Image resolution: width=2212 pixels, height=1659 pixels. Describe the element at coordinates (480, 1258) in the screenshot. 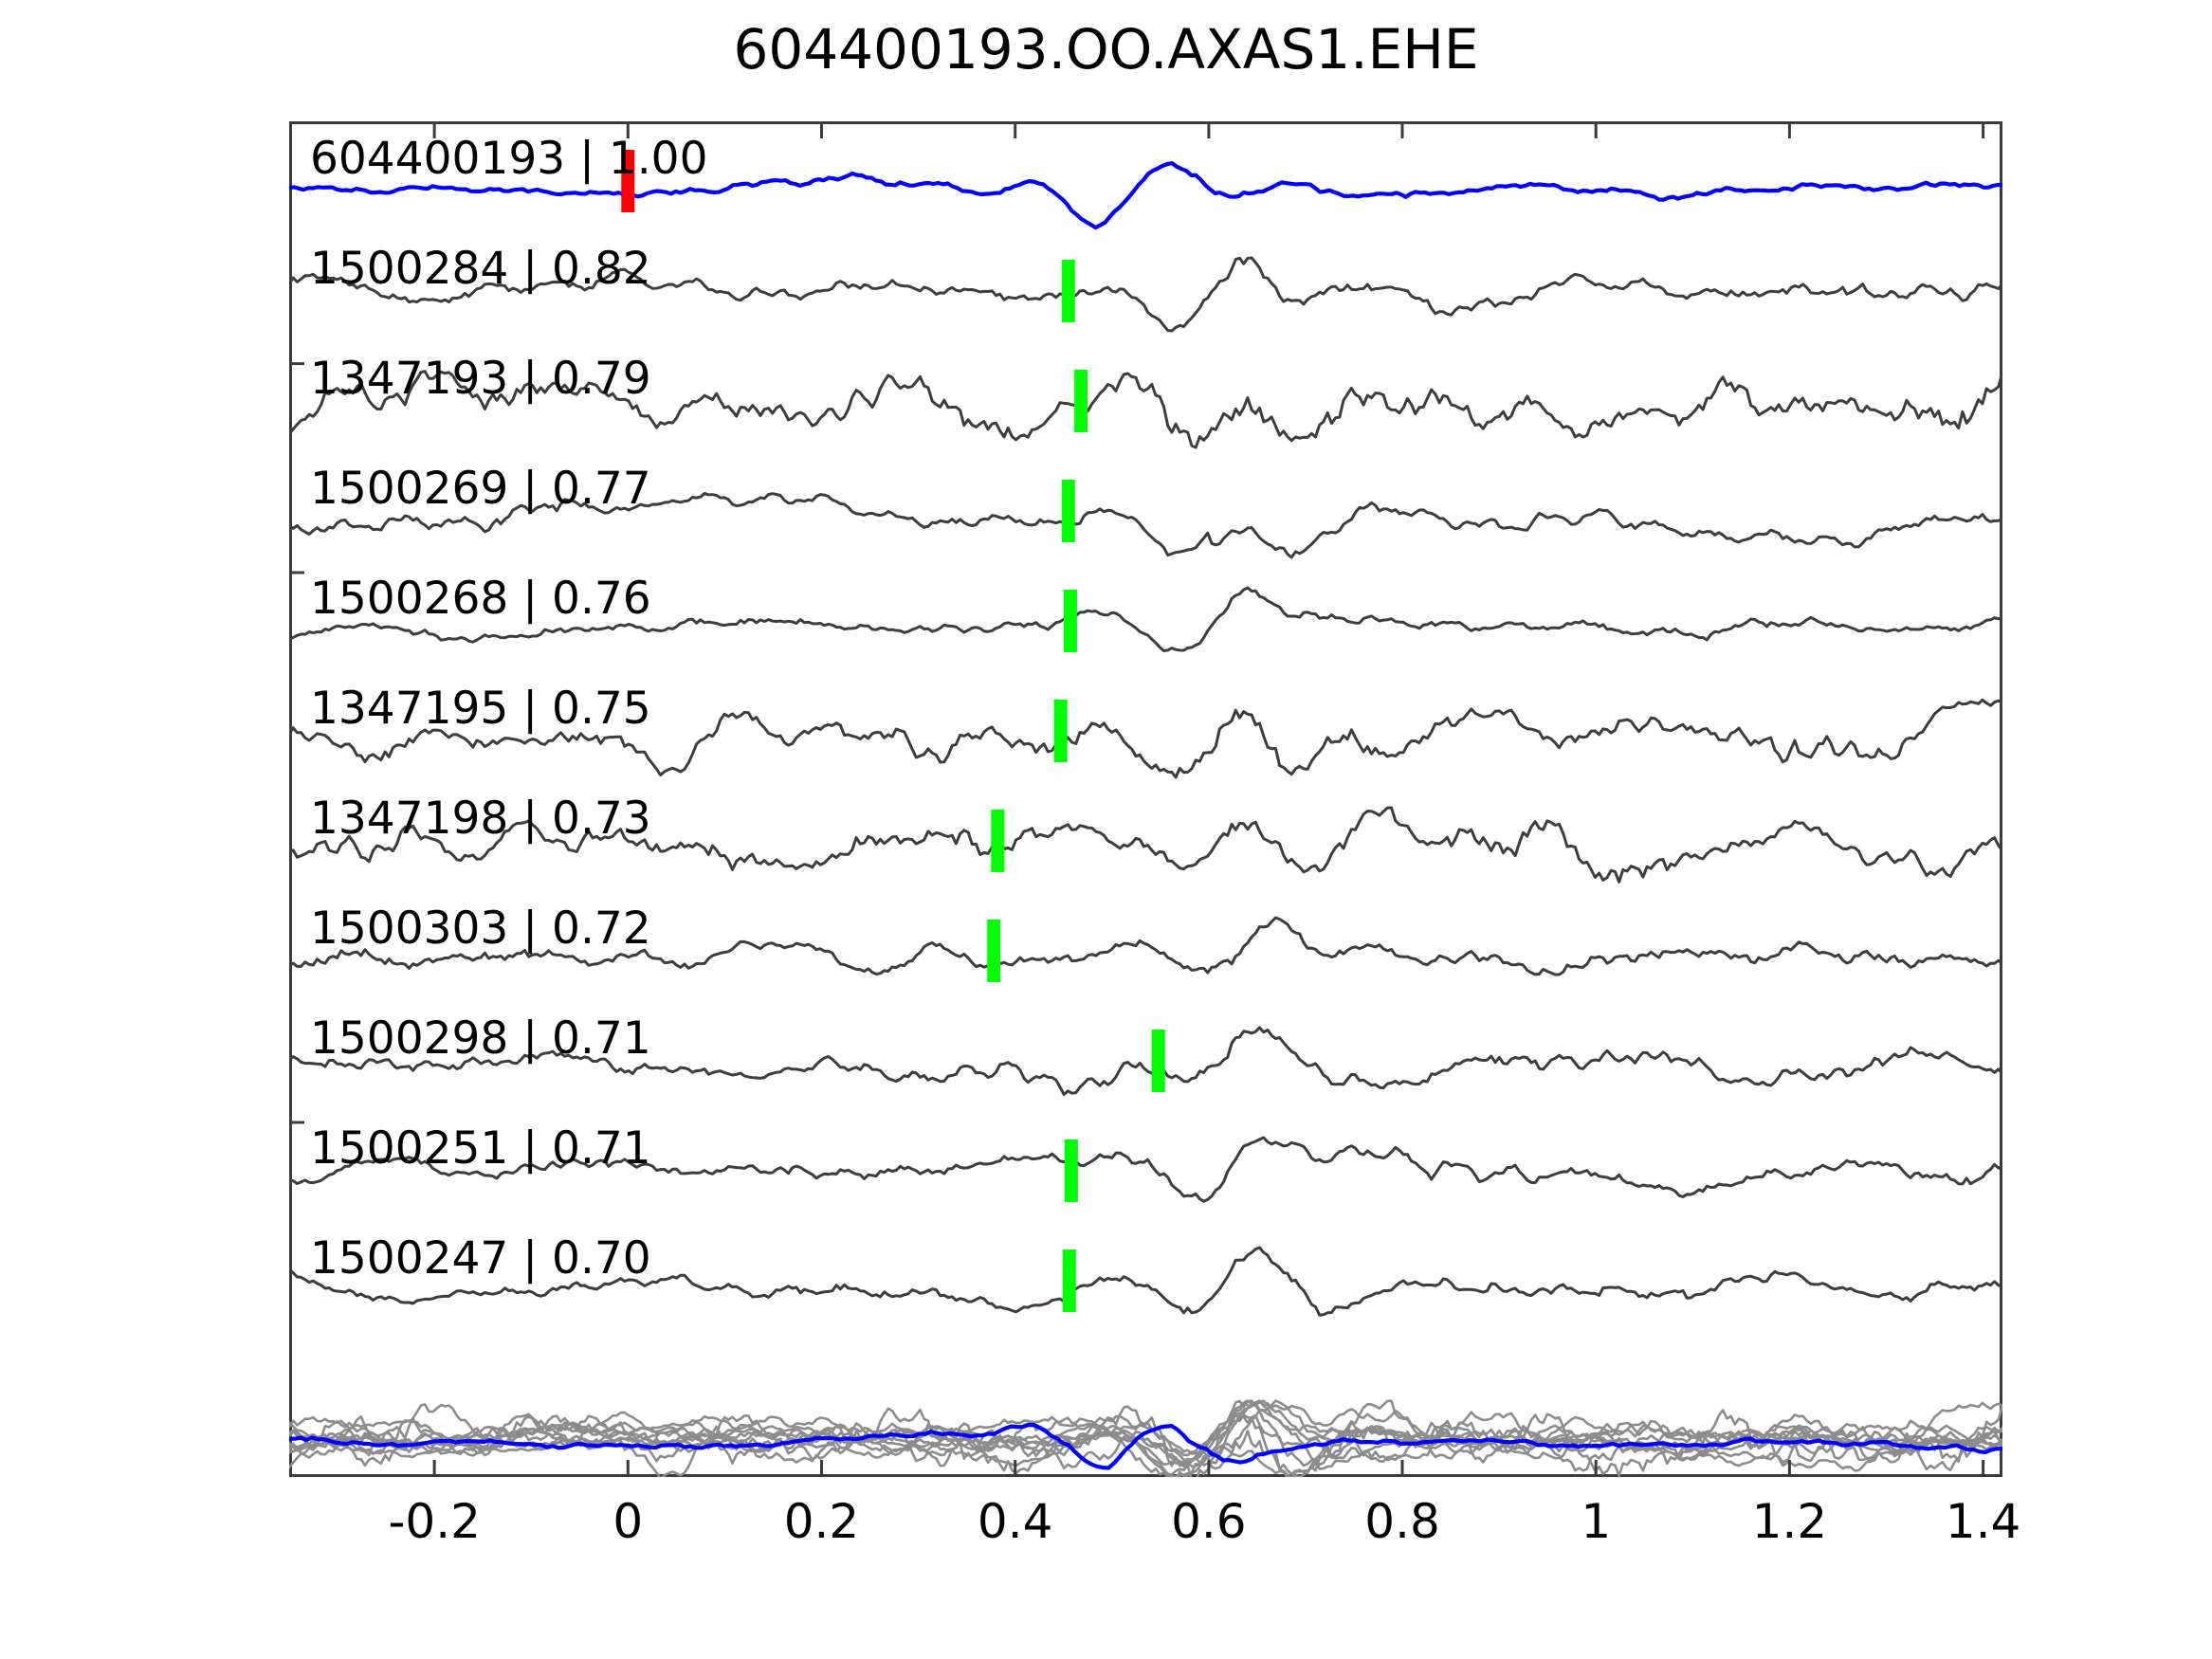

I see `trace-label-1500247: 1500247 | 0.70` at that location.